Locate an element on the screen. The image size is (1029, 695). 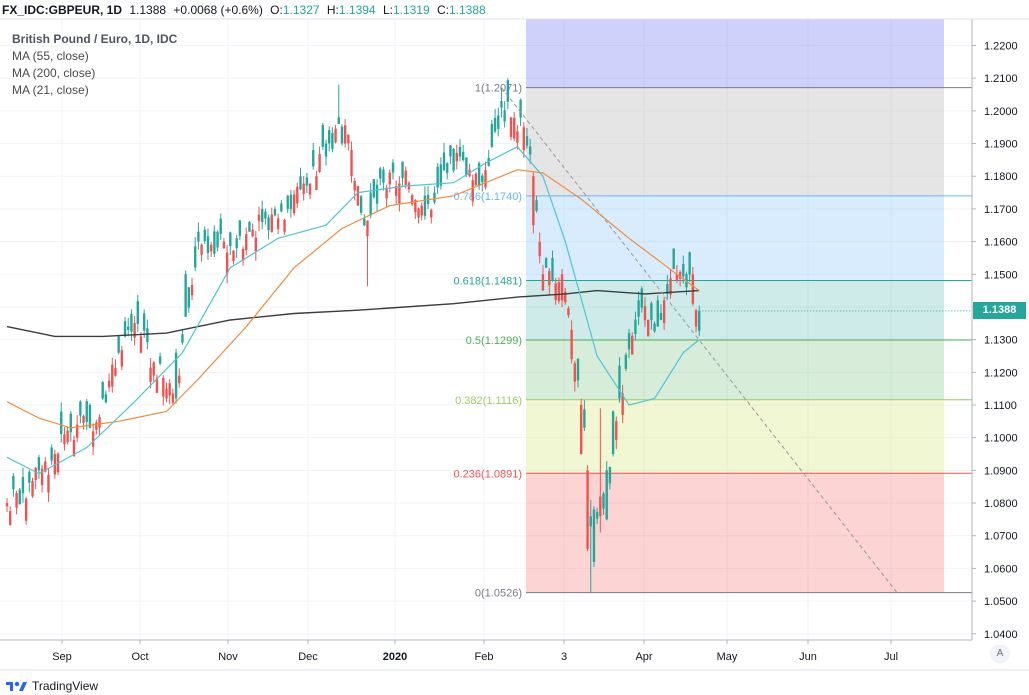
fib-level-label: 0.618(1.1481) is located at coordinates (488, 281).